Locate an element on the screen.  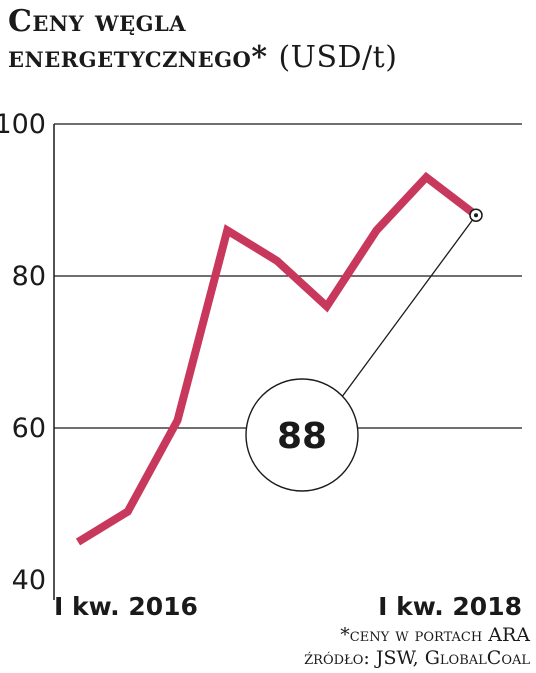
chart-title-line1: Ceny węgla is located at coordinates (97, 21).